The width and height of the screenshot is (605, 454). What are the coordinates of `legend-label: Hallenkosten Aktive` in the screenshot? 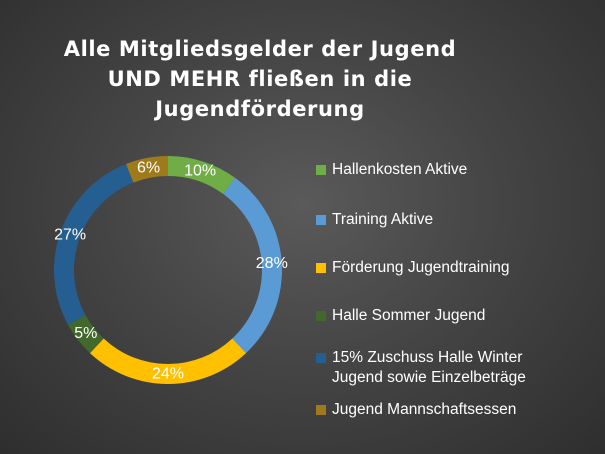 It's located at (400, 169).